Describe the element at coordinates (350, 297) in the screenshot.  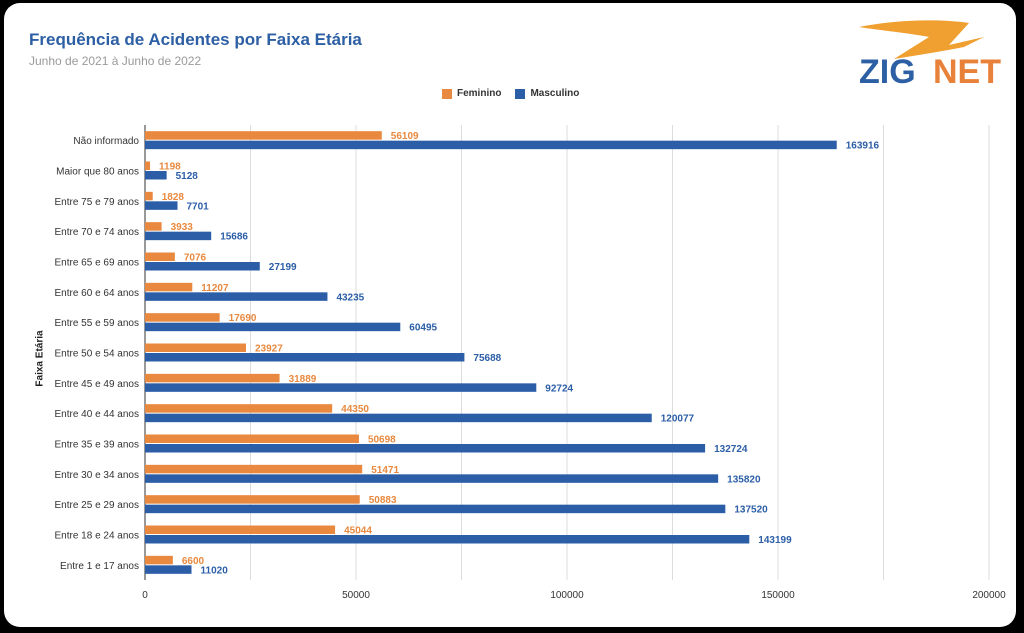
I see `data-label-masculino: 43235` at that location.